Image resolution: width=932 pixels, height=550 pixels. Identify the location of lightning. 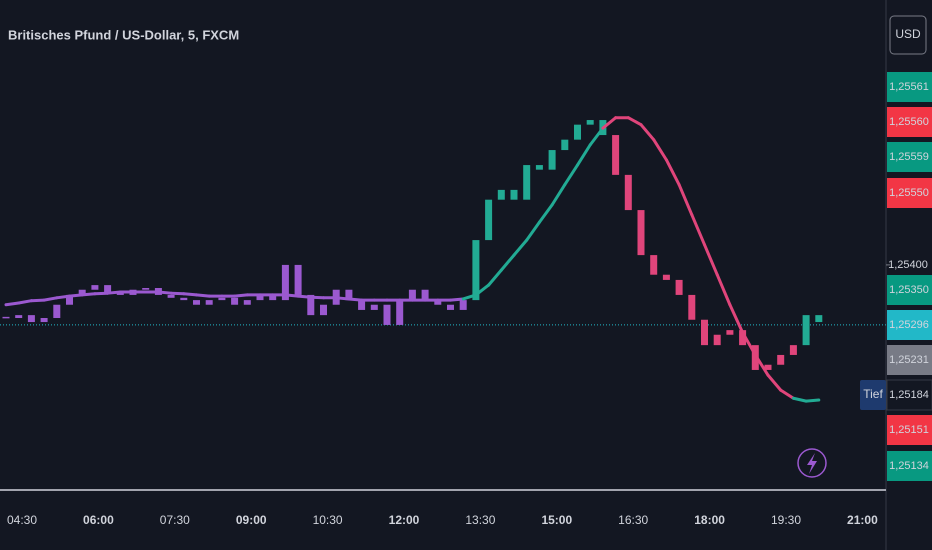
(812, 463).